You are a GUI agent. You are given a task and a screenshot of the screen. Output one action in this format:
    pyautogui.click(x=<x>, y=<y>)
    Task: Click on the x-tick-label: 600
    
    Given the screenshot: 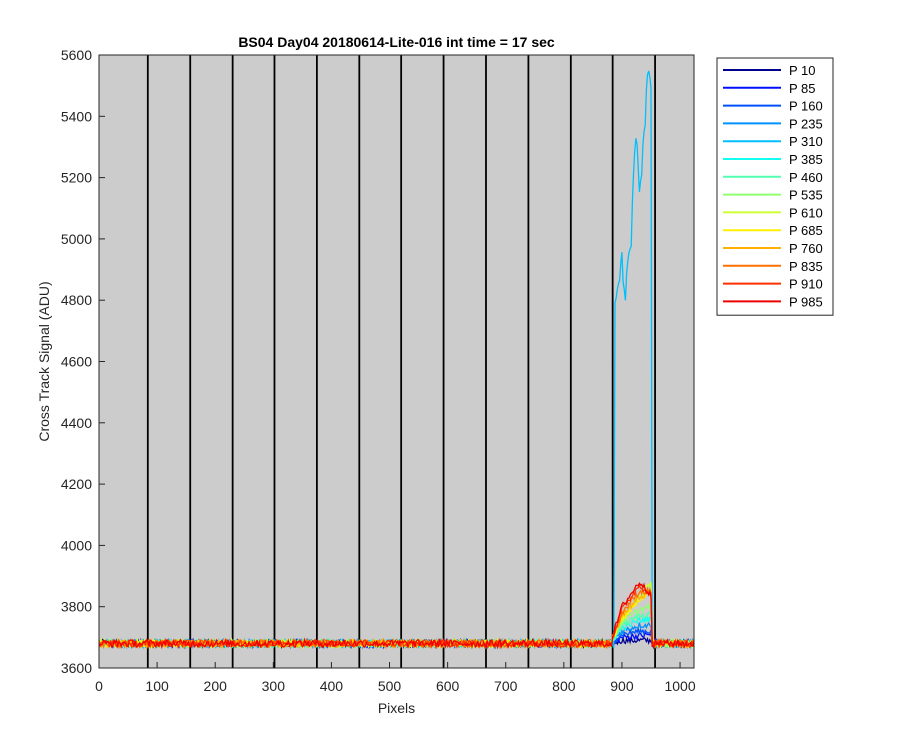 What is the action you would take?
    pyautogui.click(x=448, y=686)
    